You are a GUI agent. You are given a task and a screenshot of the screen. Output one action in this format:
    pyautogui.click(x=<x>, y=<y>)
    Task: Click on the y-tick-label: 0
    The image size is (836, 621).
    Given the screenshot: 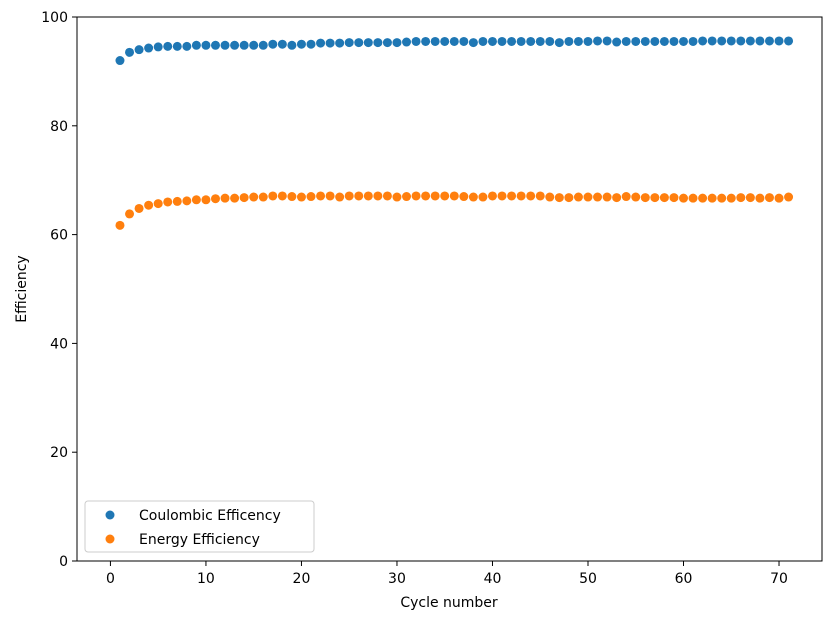 What is the action you would take?
    pyautogui.click(x=63, y=562)
    